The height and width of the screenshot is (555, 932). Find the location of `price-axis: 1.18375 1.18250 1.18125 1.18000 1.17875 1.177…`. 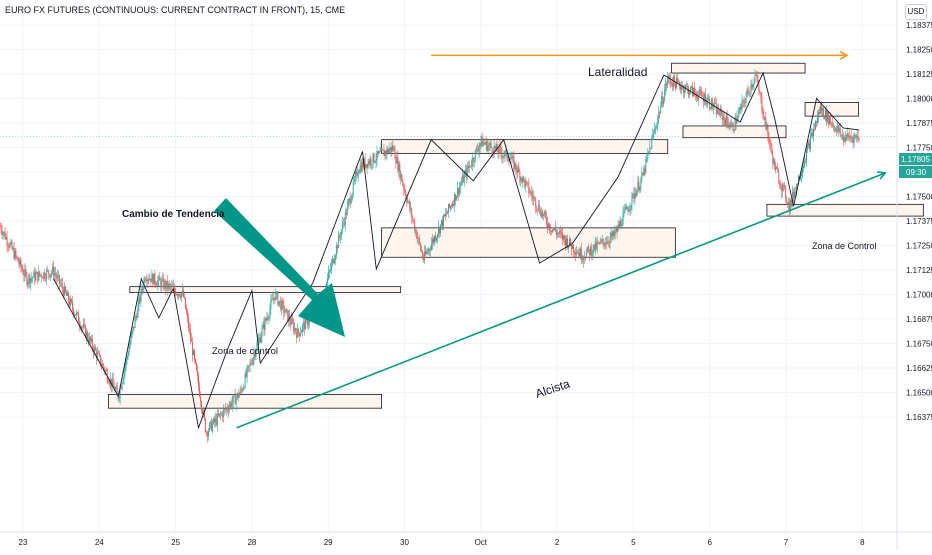

price-axis: 1.18375 1.18250 1.18125 1.18000 1.17875 1.177… is located at coordinates (914, 275).